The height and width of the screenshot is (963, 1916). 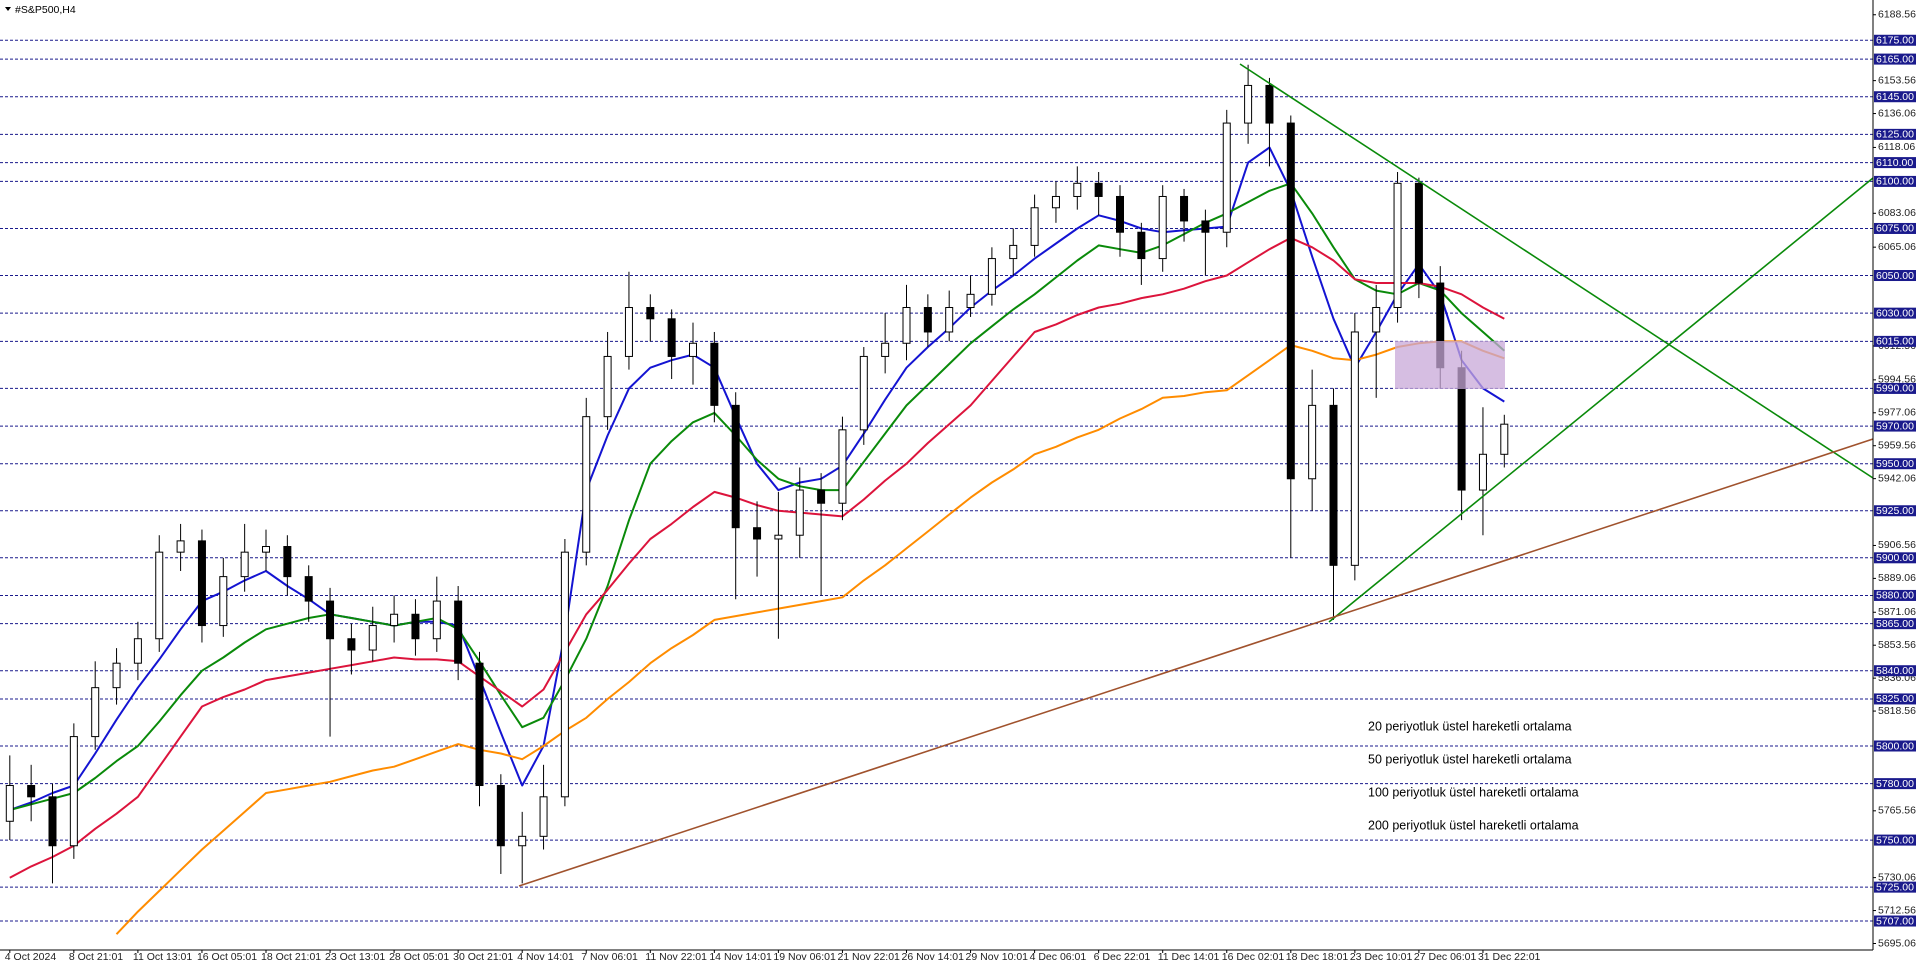 What do you see at coordinates (1897, 247) in the screenshot?
I see `y-tick-label: 6065.06` at bounding box center [1897, 247].